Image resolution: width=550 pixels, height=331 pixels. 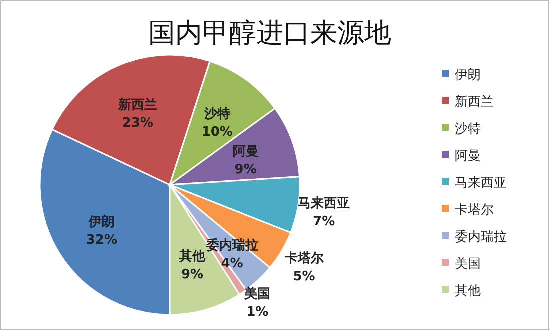 What do you see at coordinates (245, 152) in the screenshot?
I see `slice-label: 阿曼` at bounding box center [245, 152].